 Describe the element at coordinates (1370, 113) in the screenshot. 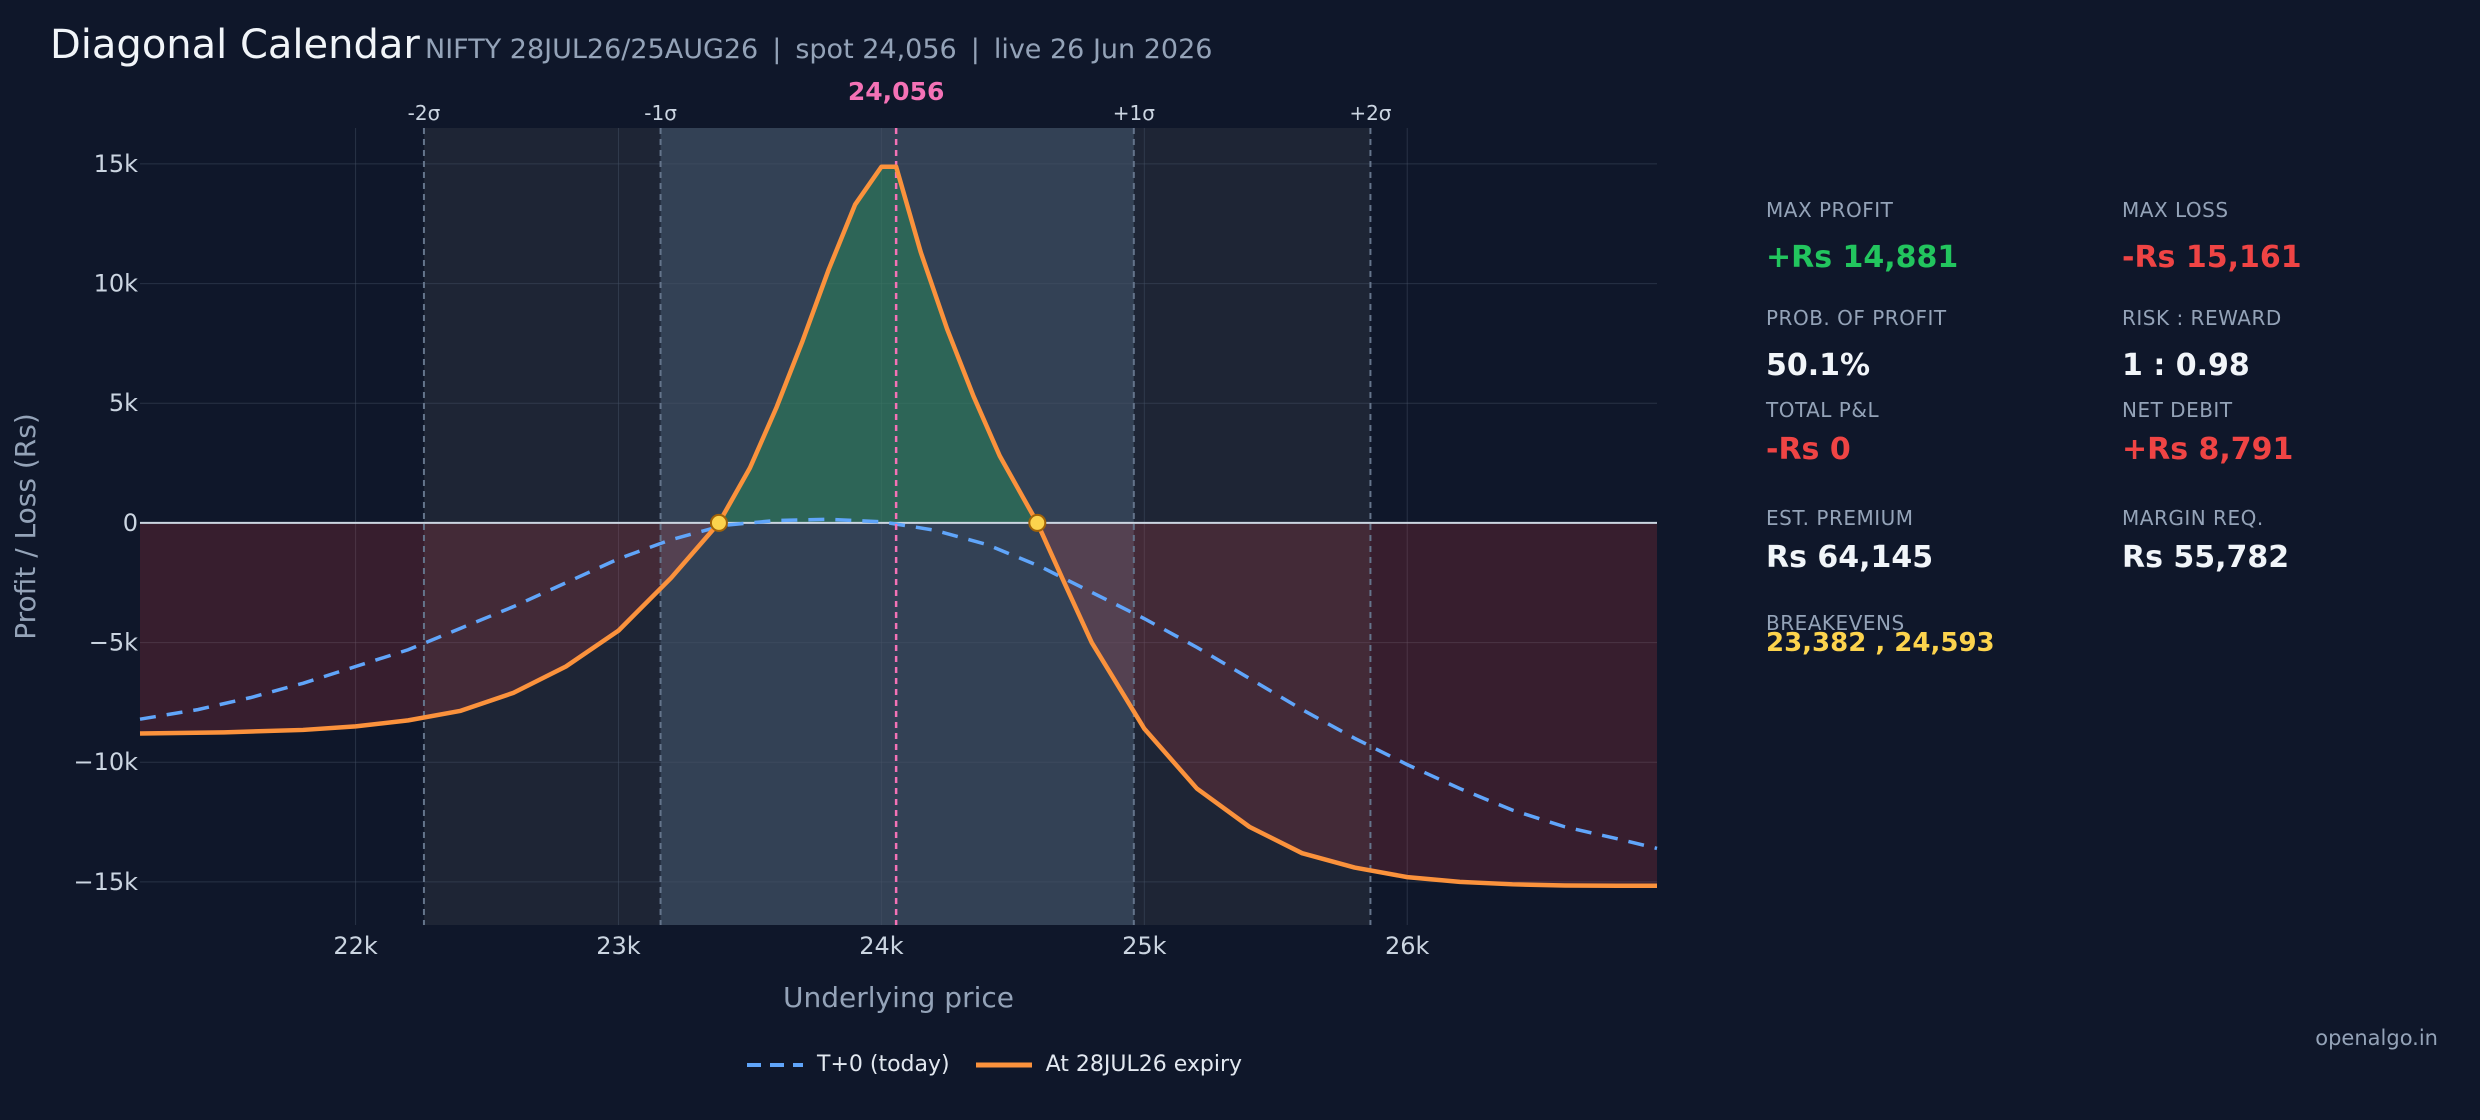

I see `sigma-label: +2σ` at that location.